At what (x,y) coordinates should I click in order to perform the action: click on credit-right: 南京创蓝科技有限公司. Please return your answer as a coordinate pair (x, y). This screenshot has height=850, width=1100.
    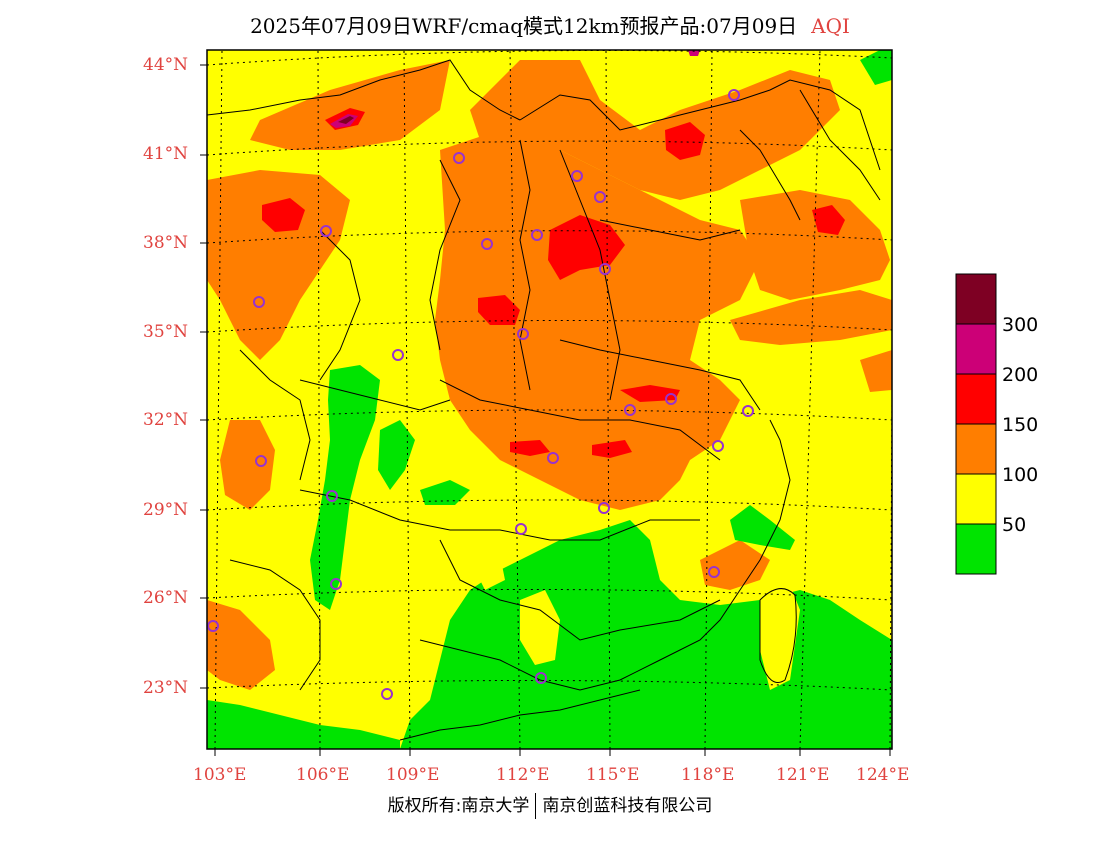
    Looking at the image, I should click on (627, 806).